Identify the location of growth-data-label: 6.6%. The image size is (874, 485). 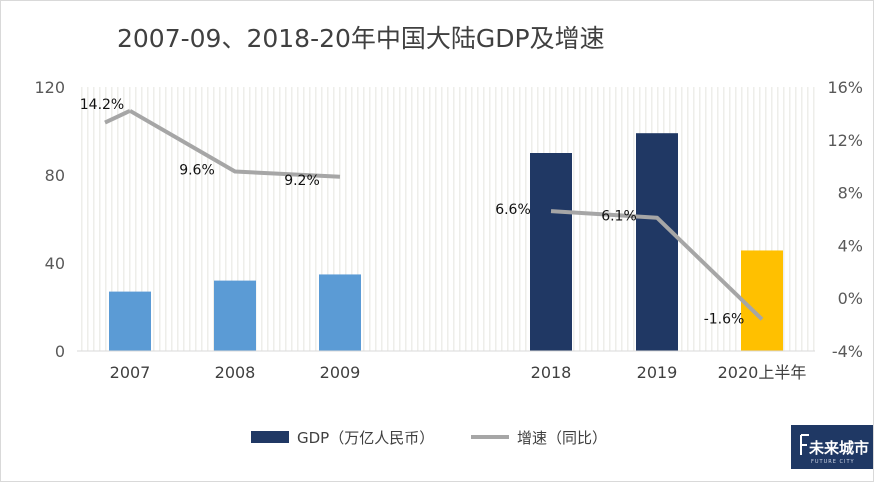
(513, 210).